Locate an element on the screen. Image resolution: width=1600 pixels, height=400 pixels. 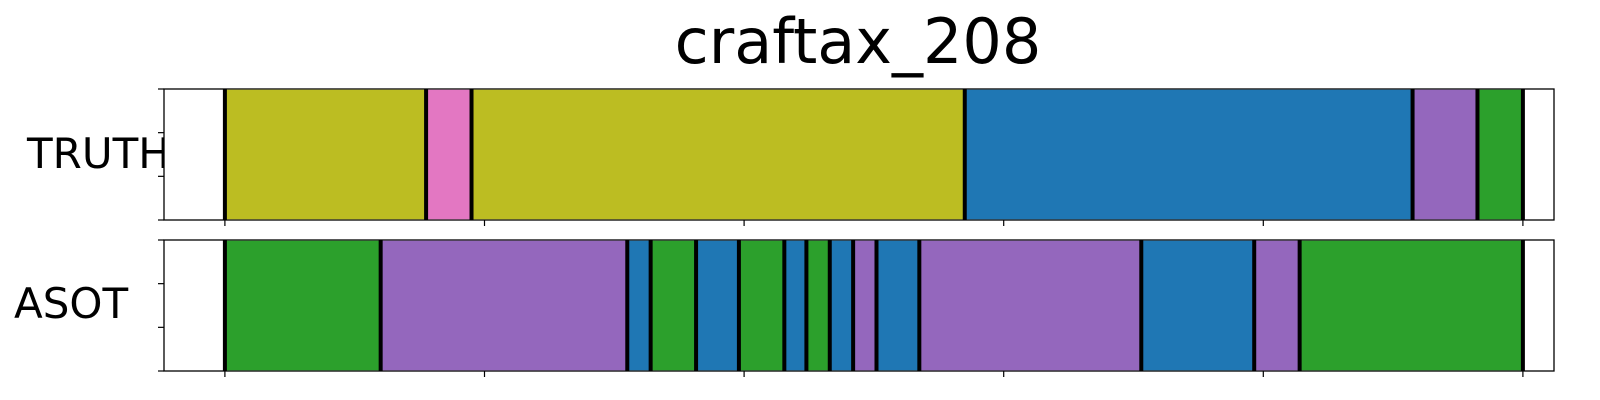
chart-title: craftax_208 is located at coordinates (858, 41).